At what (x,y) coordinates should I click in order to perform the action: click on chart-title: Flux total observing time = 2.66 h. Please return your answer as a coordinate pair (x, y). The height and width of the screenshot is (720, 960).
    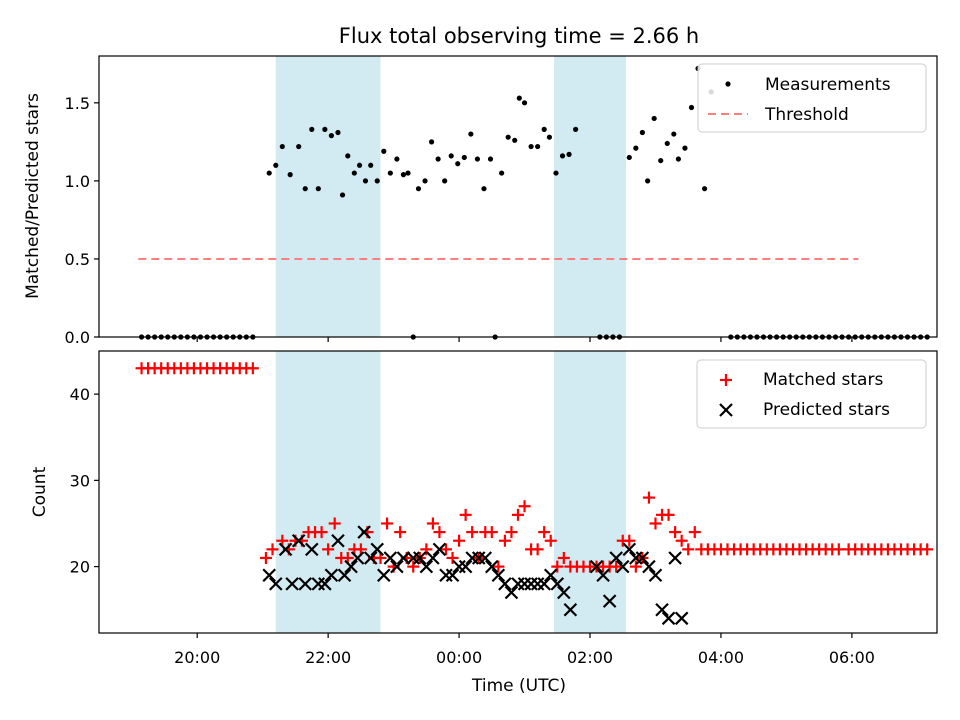
    Looking at the image, I should click on (519, 36).